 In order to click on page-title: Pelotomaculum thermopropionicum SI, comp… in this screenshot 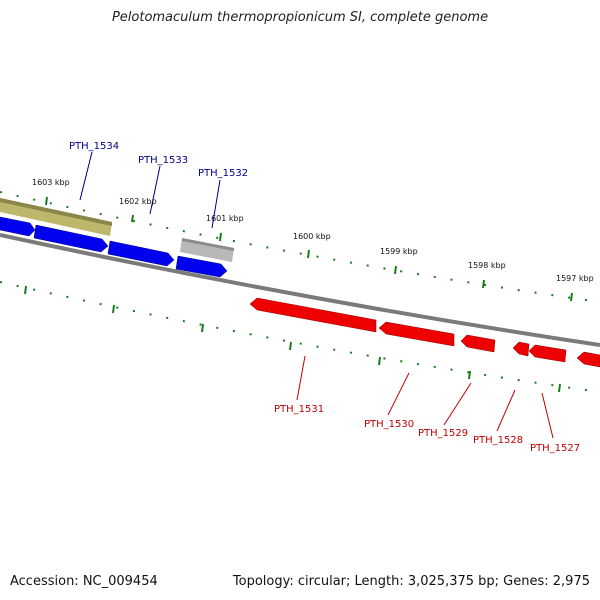, I will do `click(300, 17)`.